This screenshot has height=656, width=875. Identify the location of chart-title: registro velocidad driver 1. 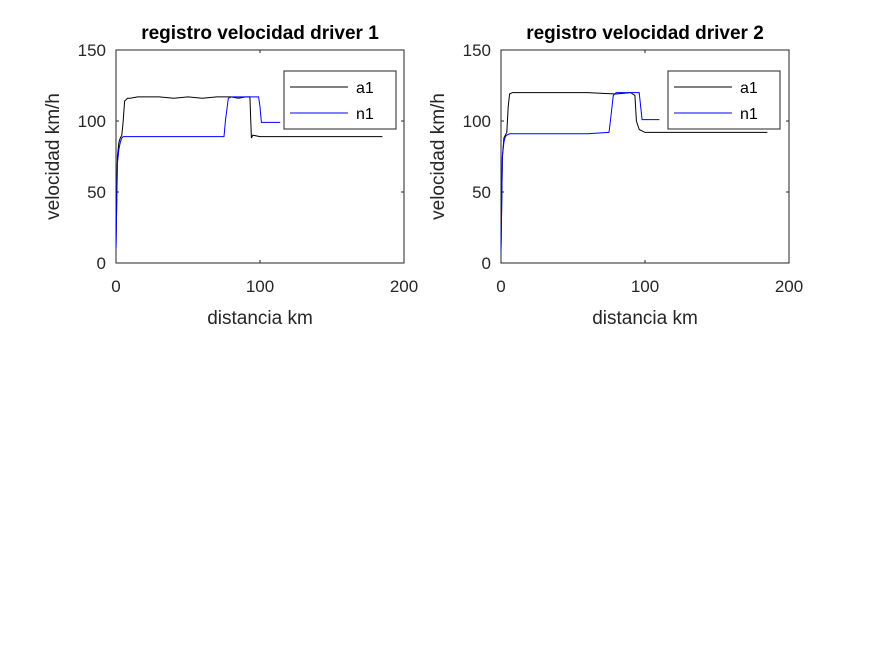
(260, 33).